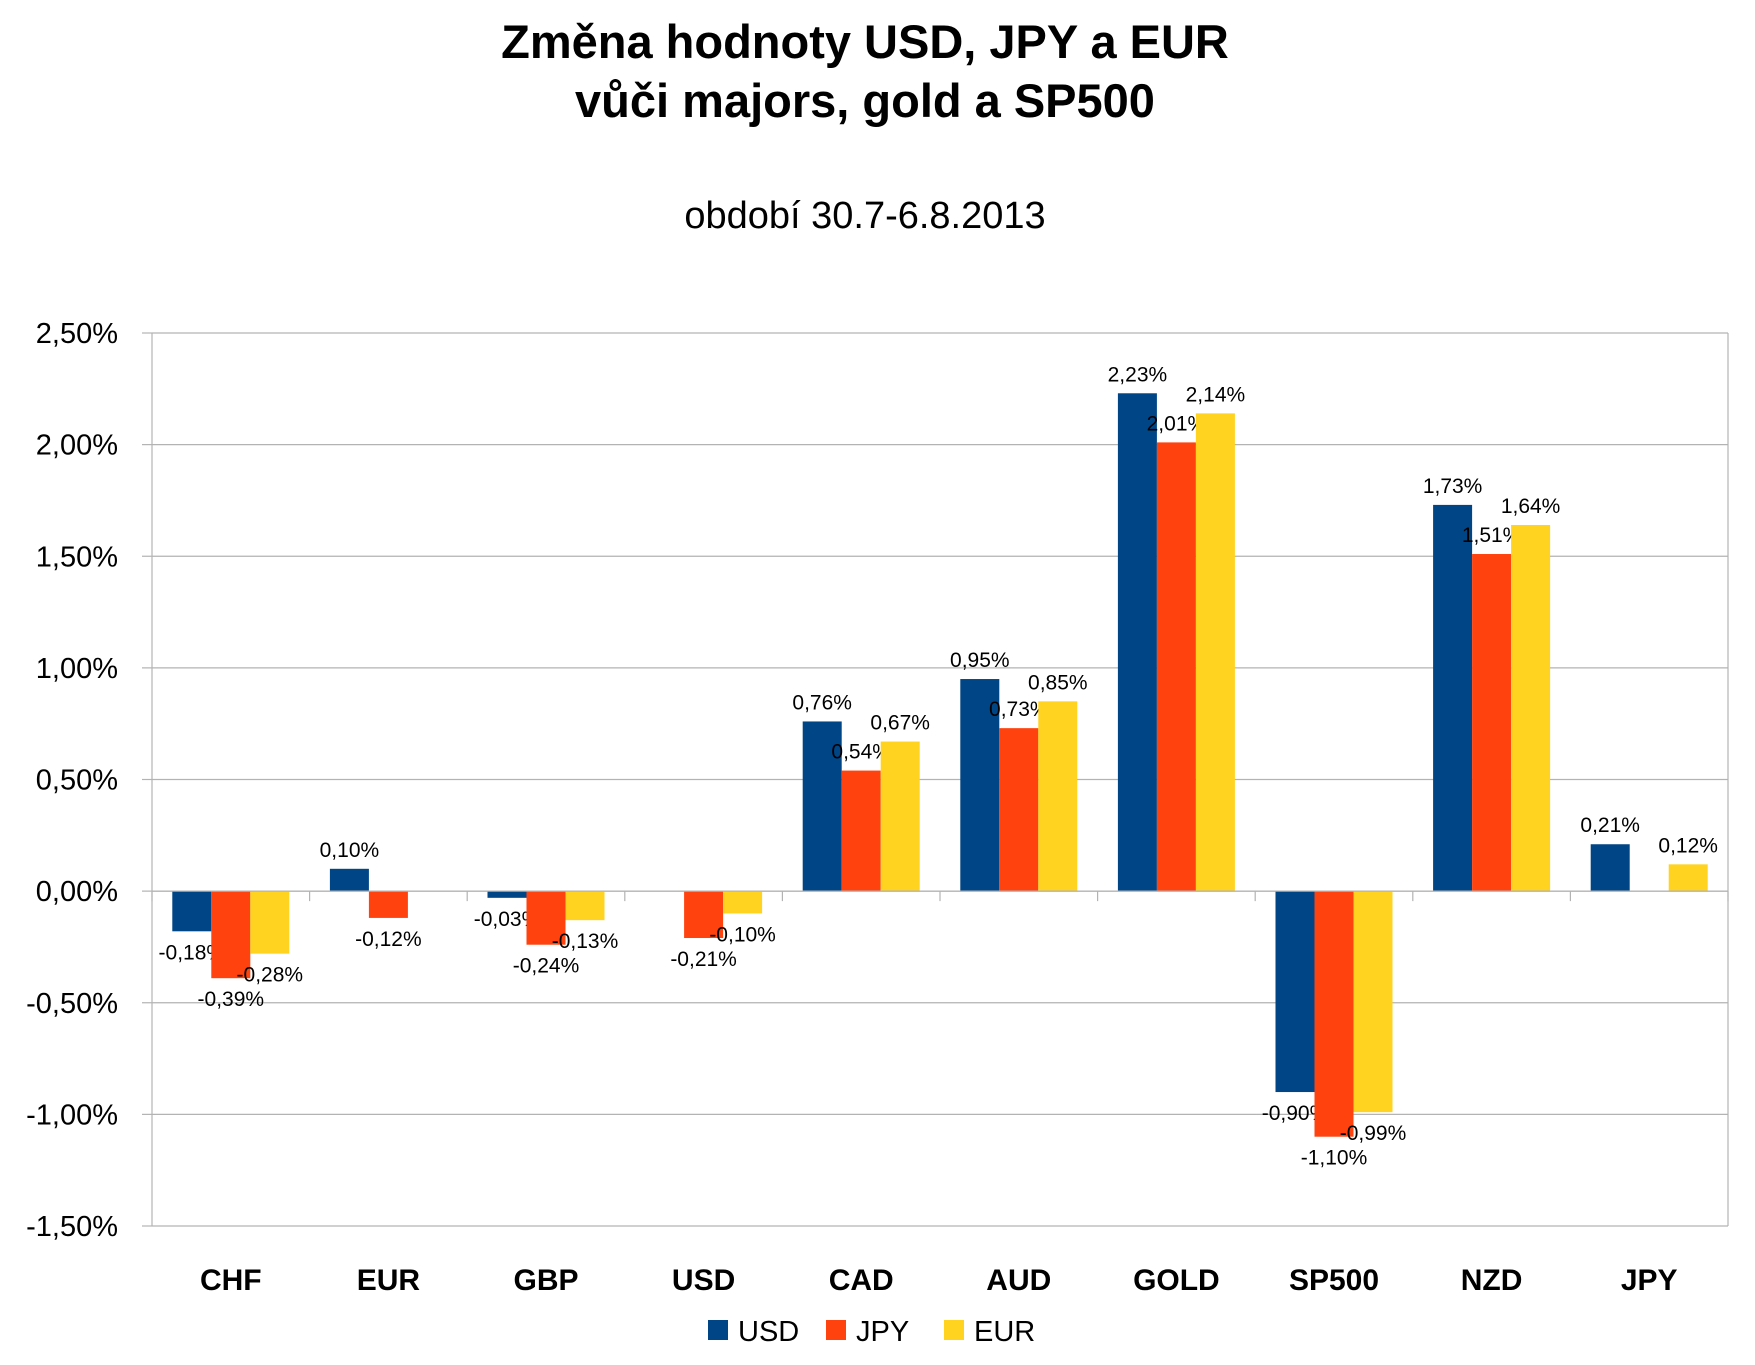 The width and height of the screenshot is (1755, 1365). What do you see at coordinates (743, 902) in the screenshot?
I see `bar-eur-usd` at bounding box center [743, 902].